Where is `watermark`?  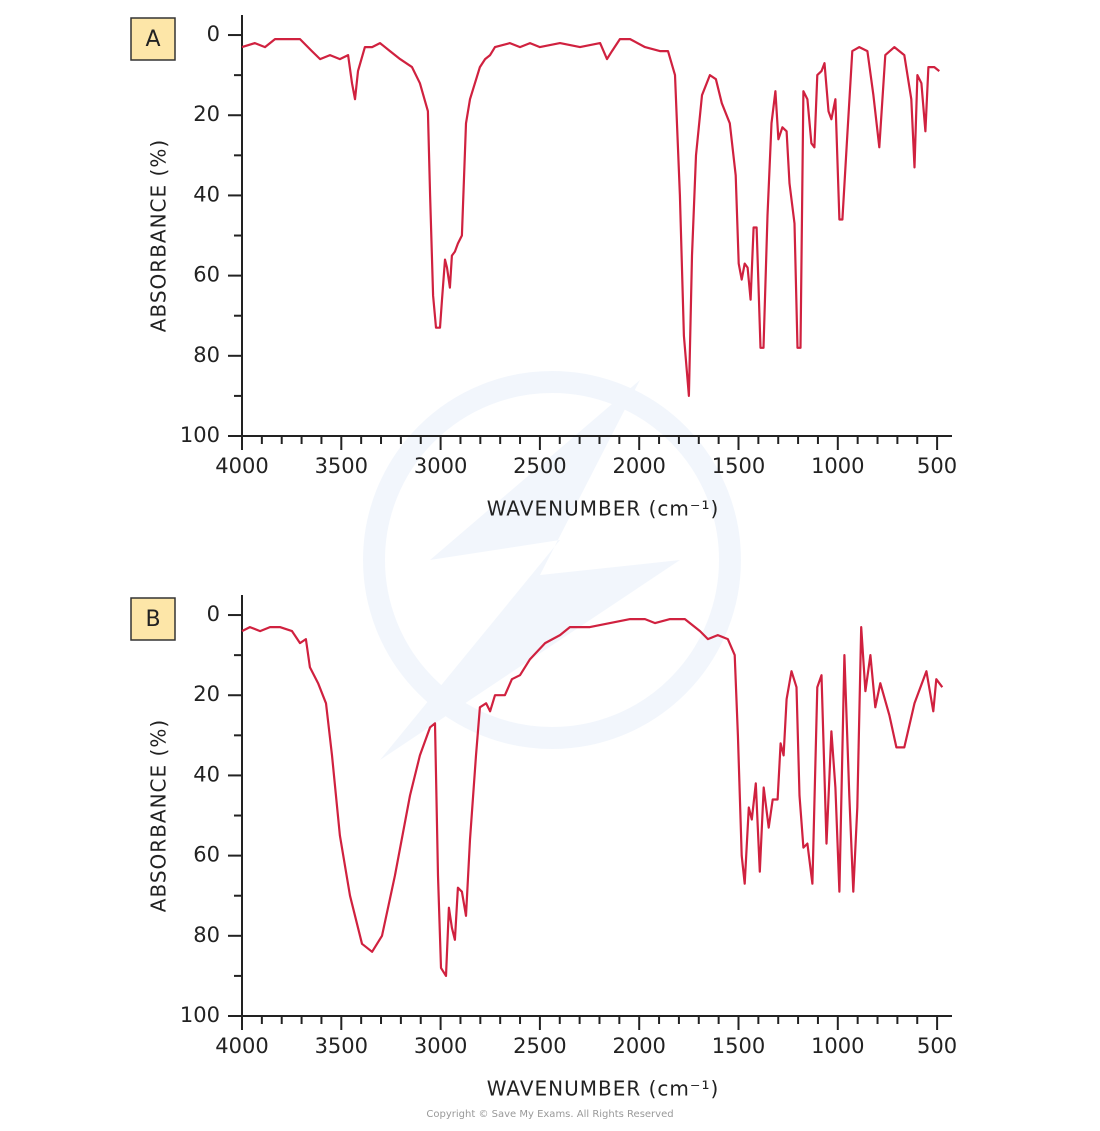
watermark is located at coordinates (552, 565).